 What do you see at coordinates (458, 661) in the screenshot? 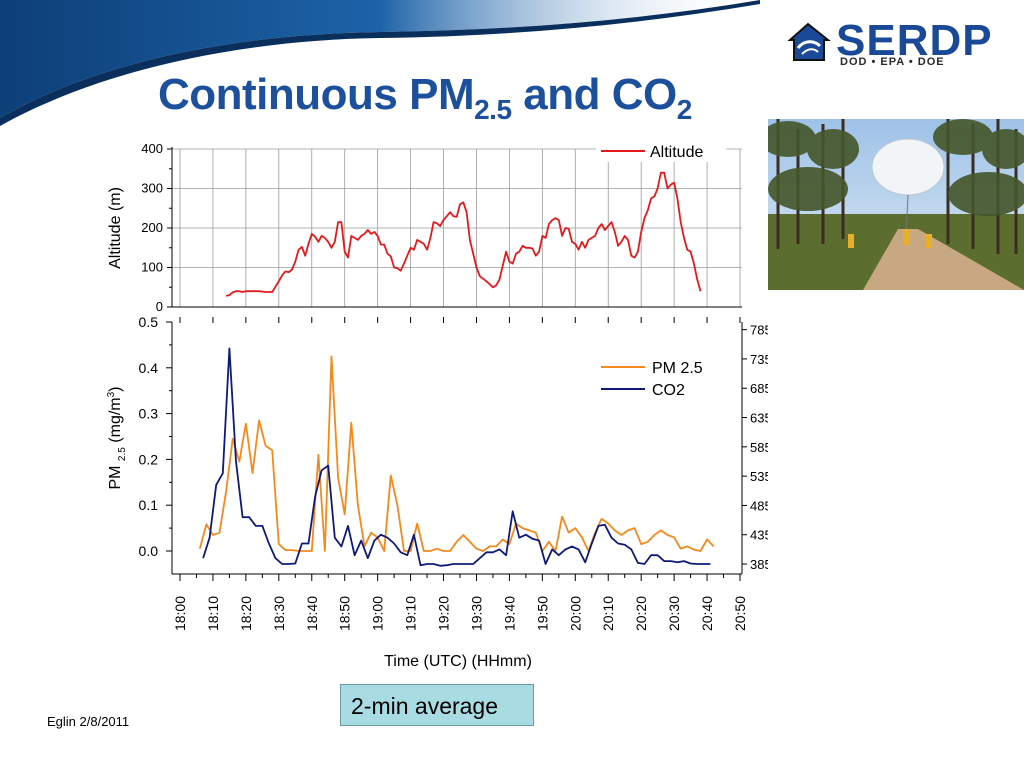
I see `time-x-axis-label: Time (UTC) (HHmm)` at bounding box center [458, 661].